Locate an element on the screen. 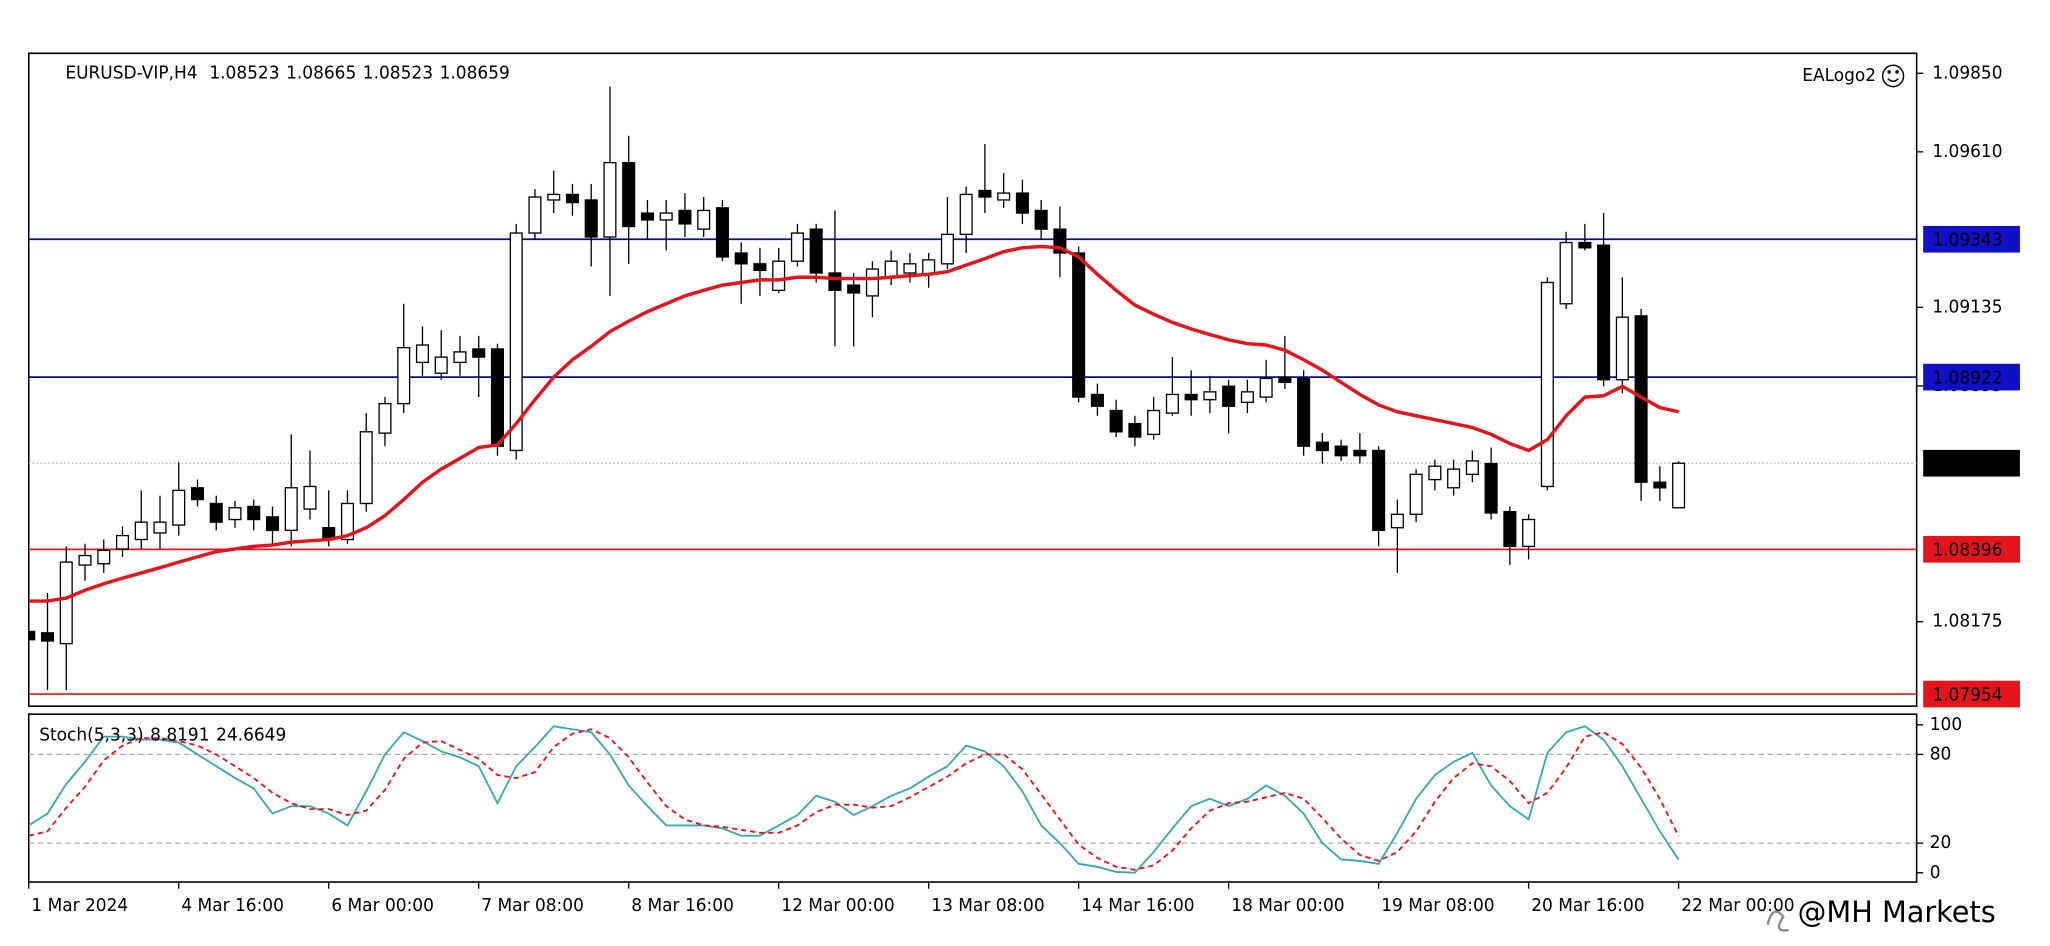 The height and width of the screenshot is (946, 2050). x-tick-label: 14 Mar 16:00 is located at coordinates (1137, 906).